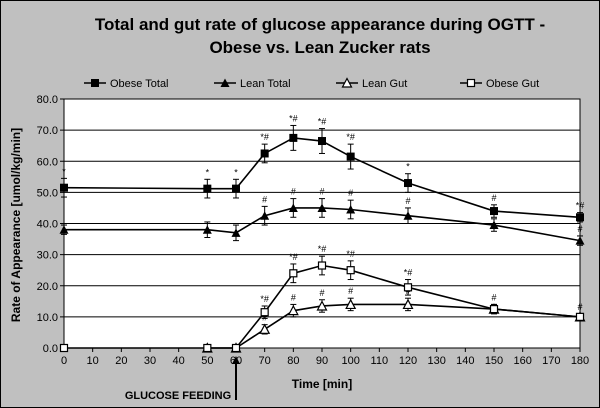 This screenshot has height=408, width=600. Describe the element at coordinates (47, 162) in the screenshot. I see `y-tick-label: 60.0` at that location.